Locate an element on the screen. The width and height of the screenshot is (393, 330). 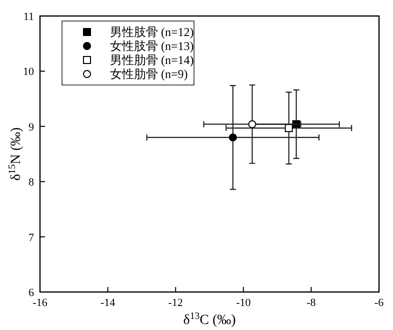
x-tick-label: -10 is located at coordinates (244, 303).